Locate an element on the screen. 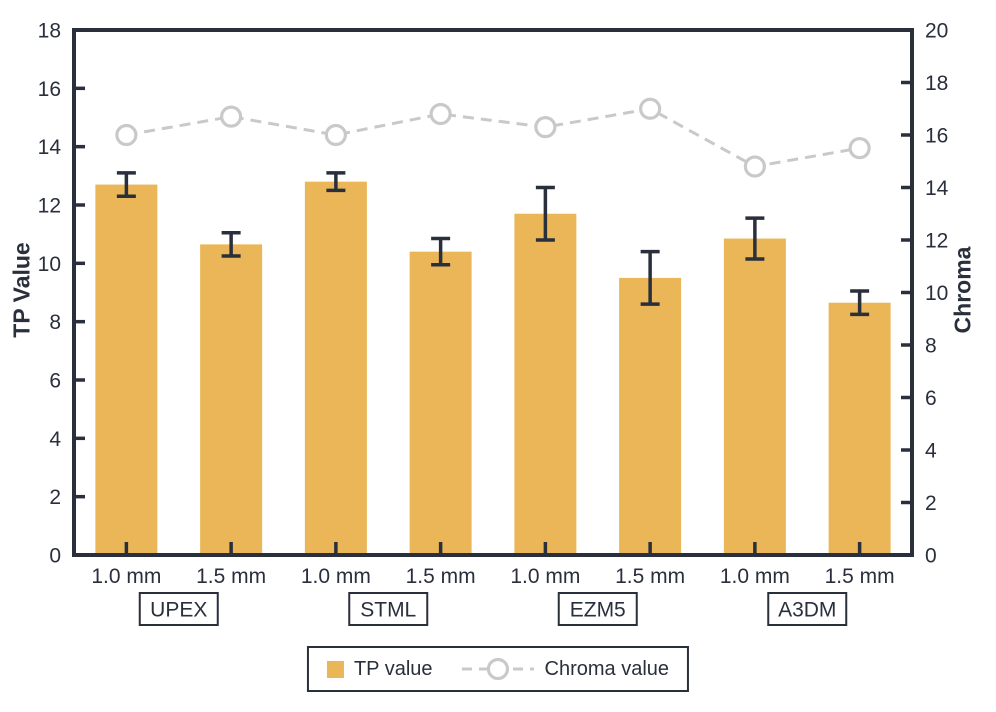  group-label: EZM5 is located at coordinates (598, 610).